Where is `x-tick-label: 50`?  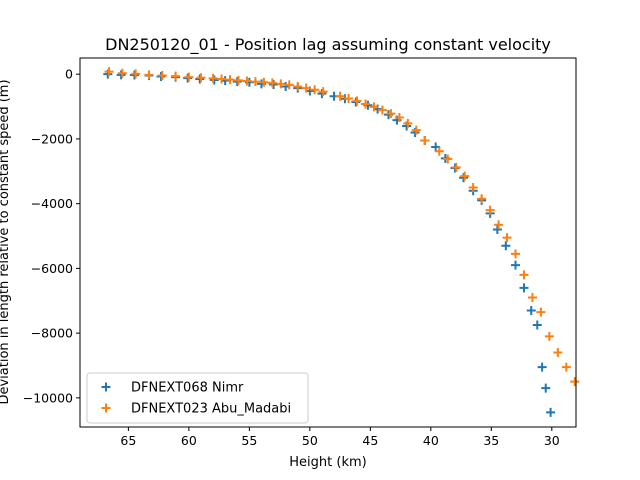
x-tick-label: 50 is located at coordinates (310, 440).